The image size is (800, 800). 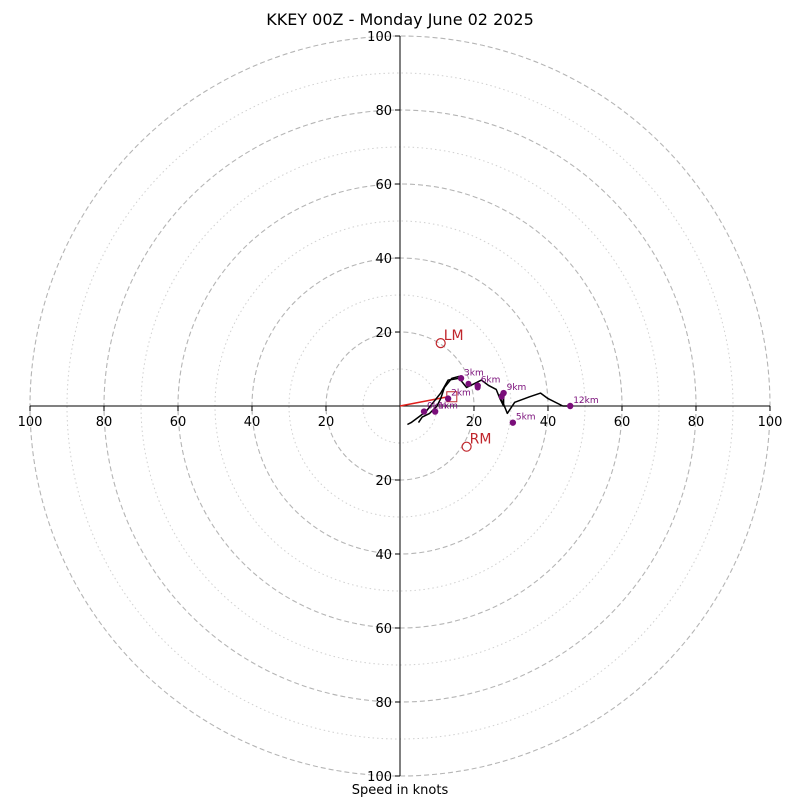 I want to click on hodograph-trace-secondary, so click(x=438, y=399).